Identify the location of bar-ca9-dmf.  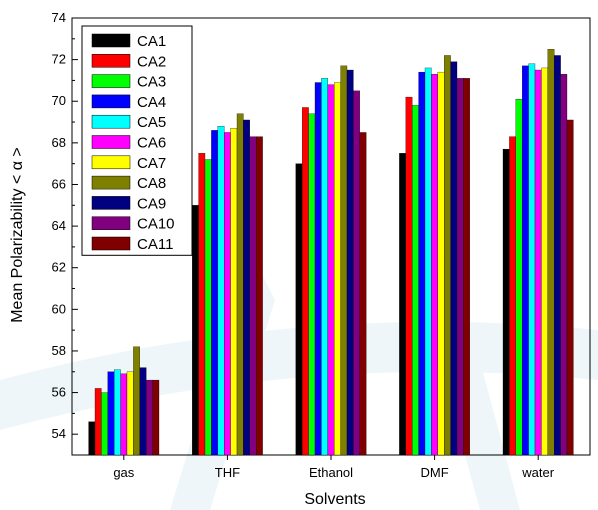
(454, 258).